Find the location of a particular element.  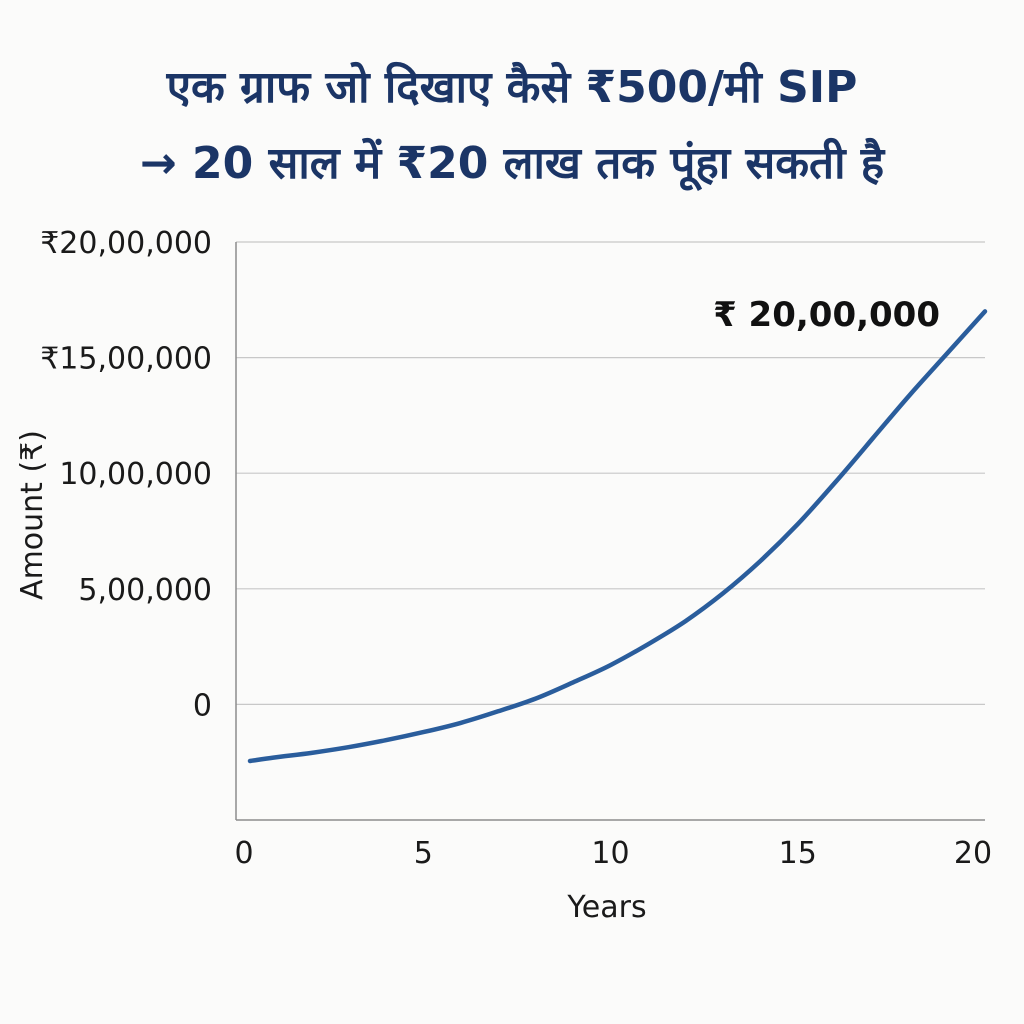

x-tick-label-1: 5 is located at coordinates (423, 853).